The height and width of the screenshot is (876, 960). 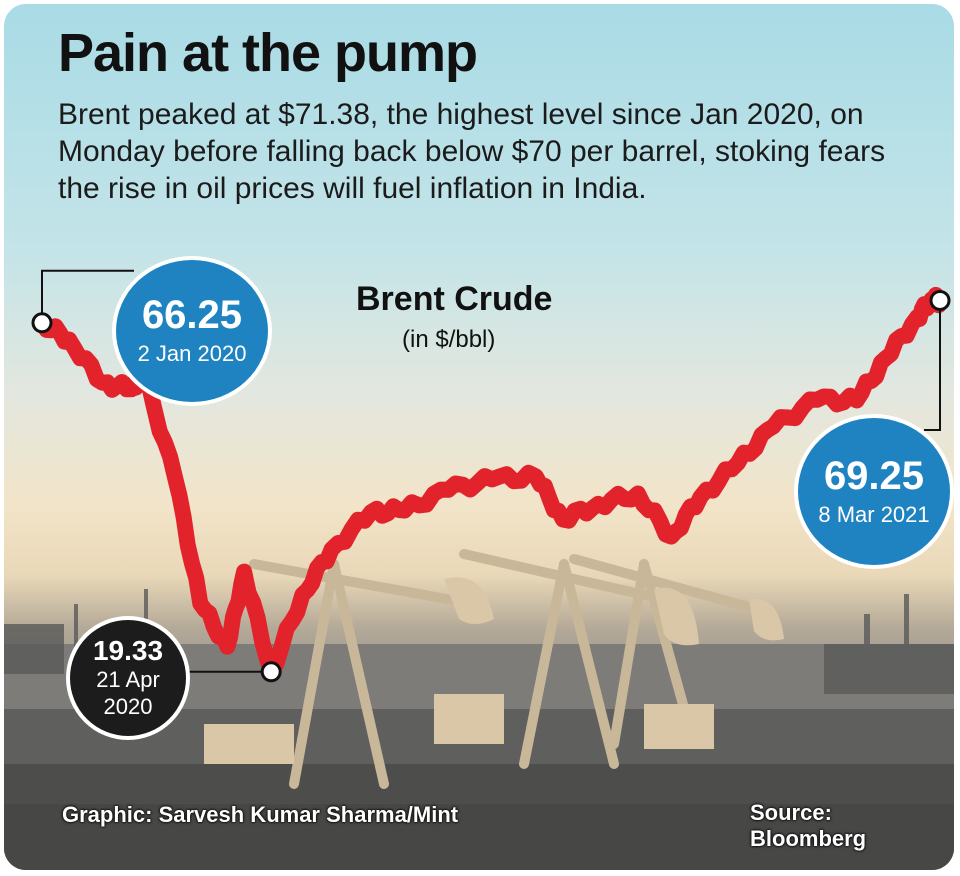 I want to click on chart-unit-label: (in $/bbl), so click(x=449, y=339).